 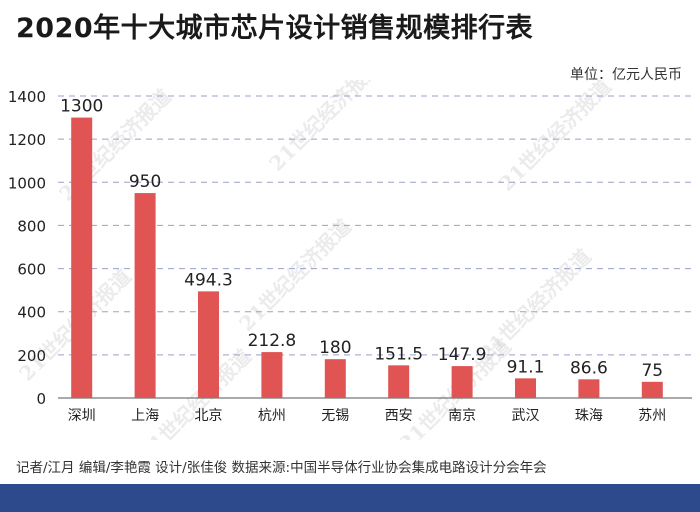 I want to click on y-tick-label: 1000, so click(x=27, y=183).